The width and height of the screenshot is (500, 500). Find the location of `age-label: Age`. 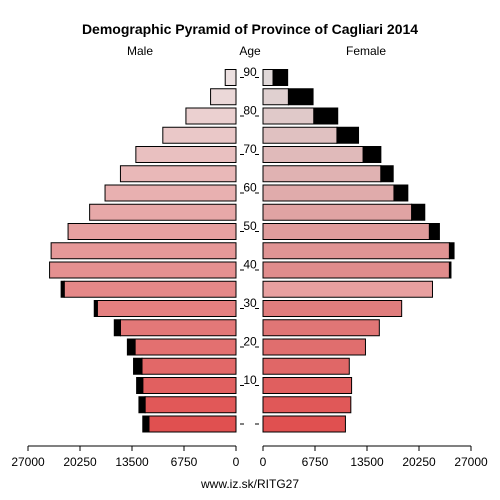

age-label: Age is located at coordinates (250, 51).